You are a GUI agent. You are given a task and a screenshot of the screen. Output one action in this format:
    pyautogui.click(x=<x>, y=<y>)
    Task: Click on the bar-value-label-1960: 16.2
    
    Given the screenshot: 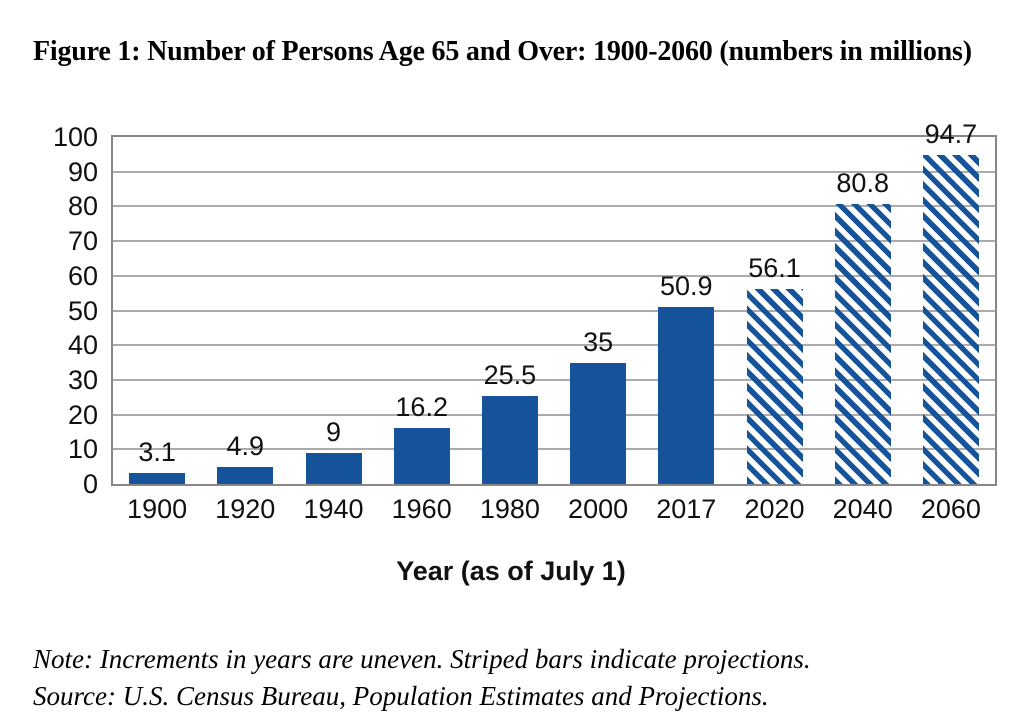 What is the action you would take?
    pyautogui.click(x=421, y=406)
    